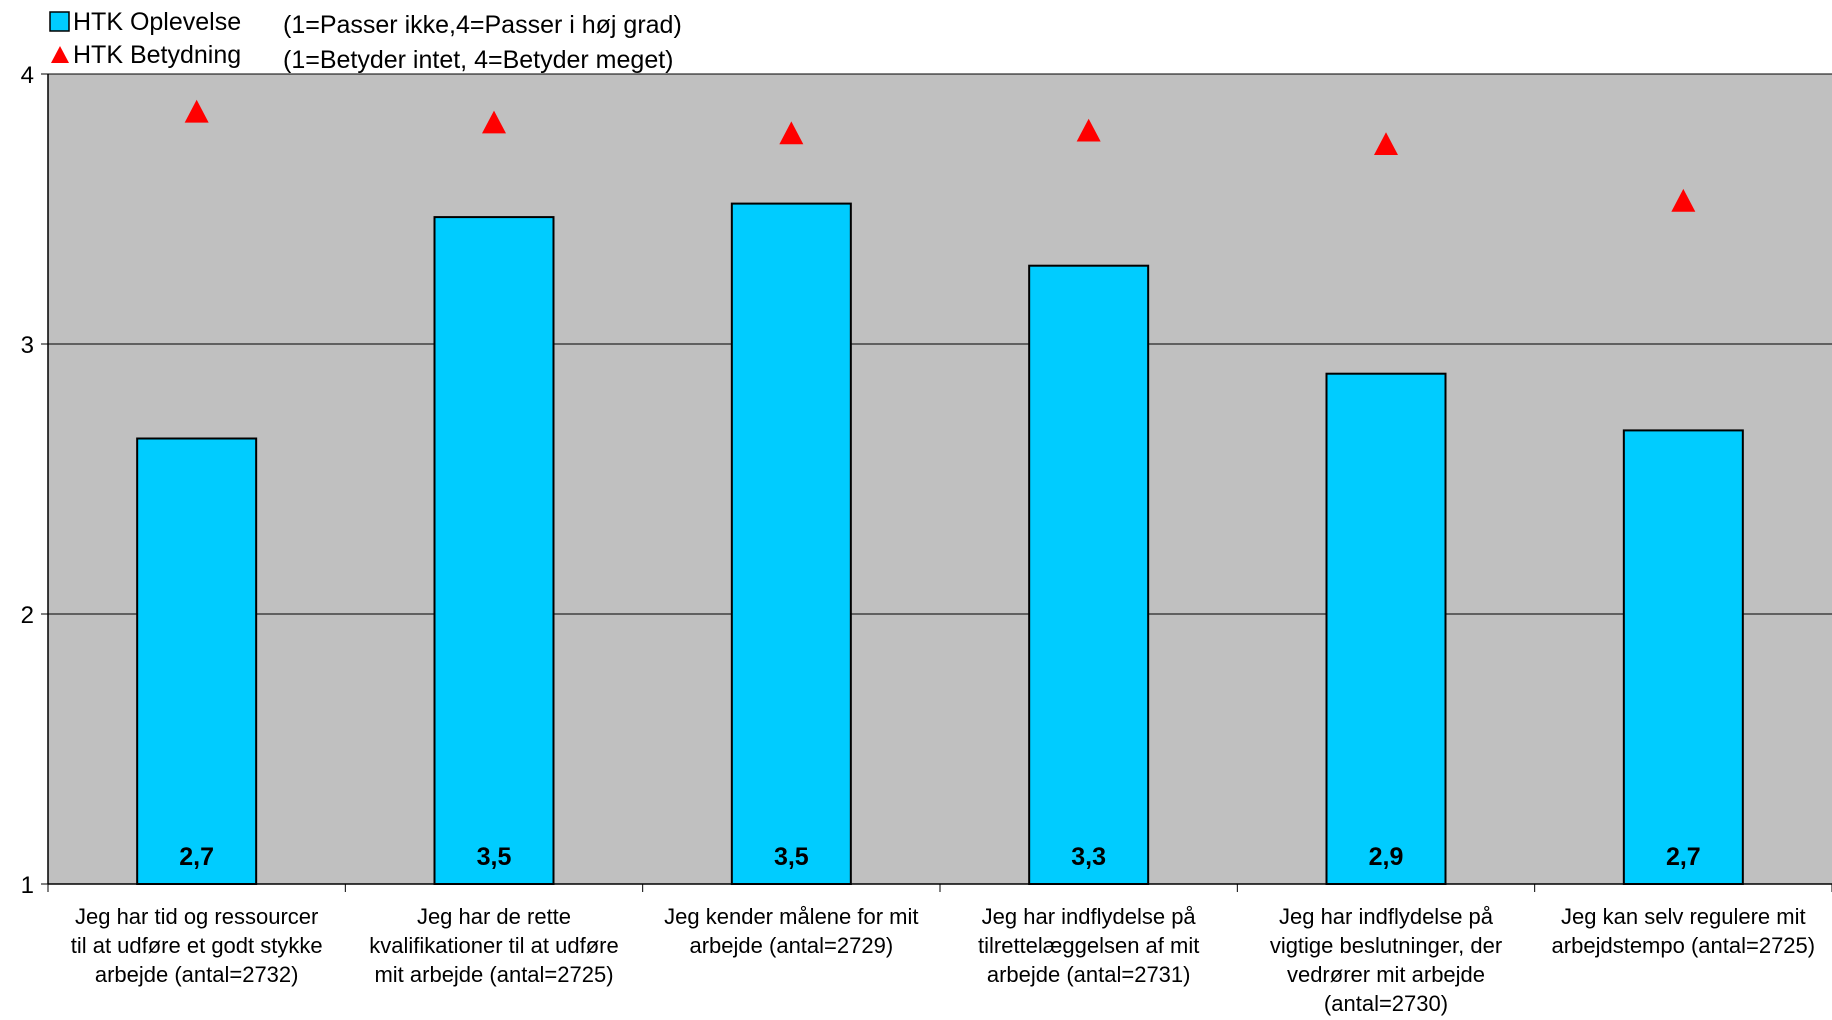 The height and width of the screenshot is (1020, 1832). I want to click on legend-label-oplevelse: HTK Oplevelse, so click(157, 22).